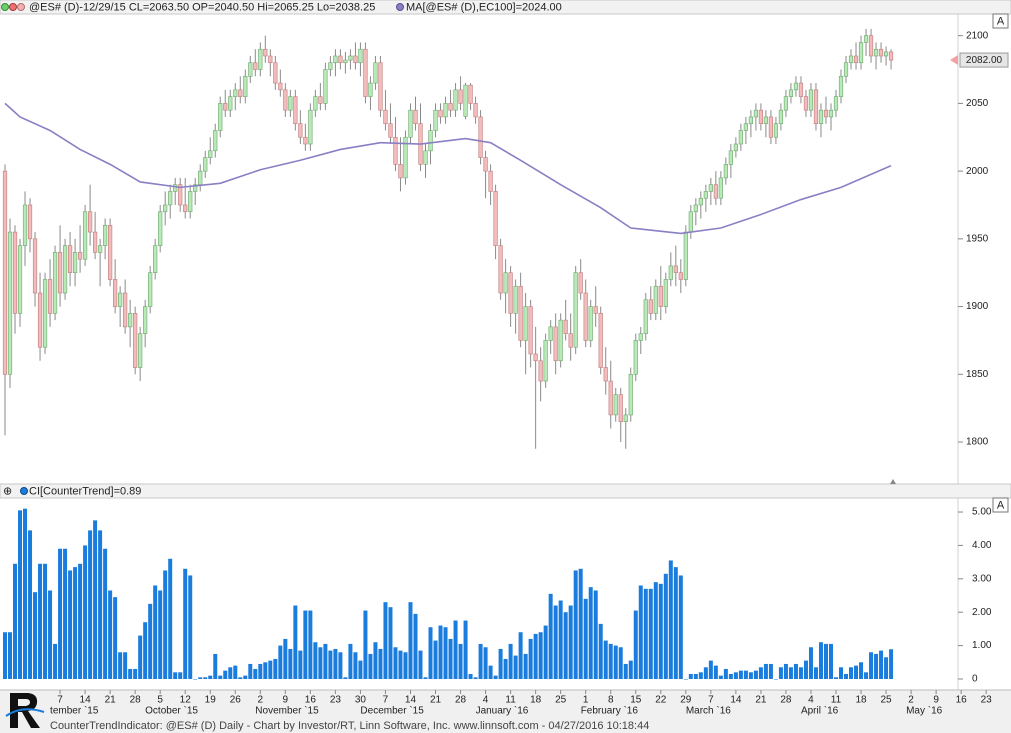  Describe the element at coordinates (761, 700) in the screenshot. I see `x-tick-label: 21` at that location.